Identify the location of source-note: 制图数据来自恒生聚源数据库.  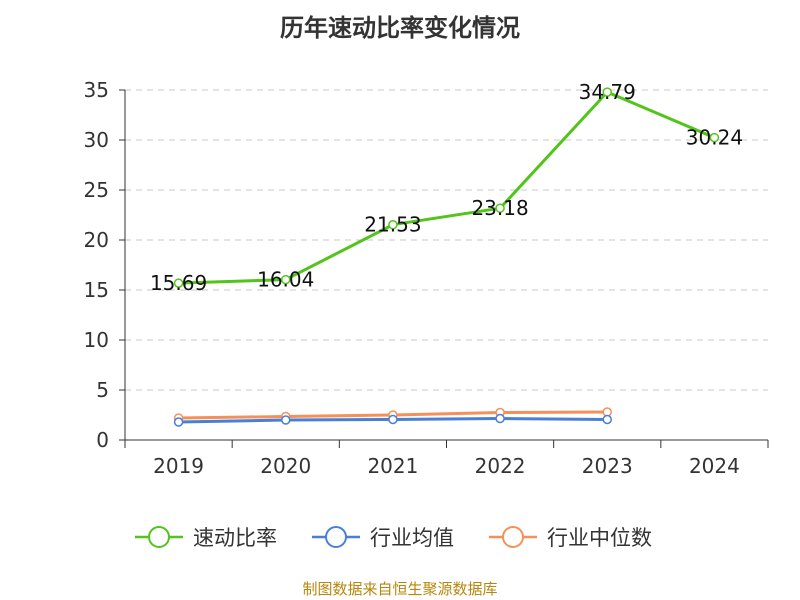
(400, 589).